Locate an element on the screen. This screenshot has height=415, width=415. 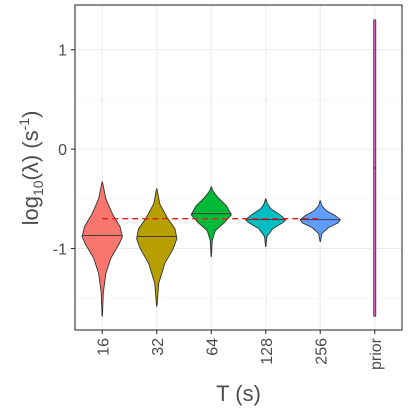
x-tick-label: 64 is located at coordinates (212, 347).